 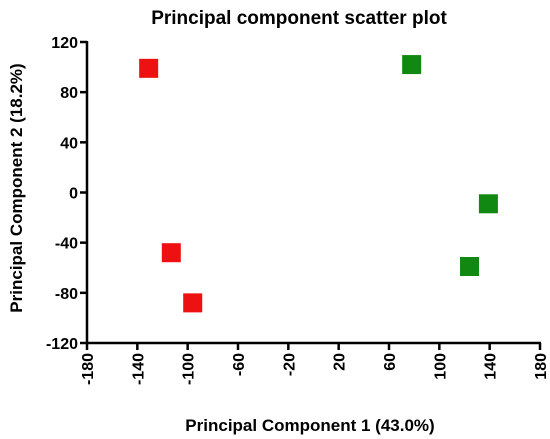 What do you see at coordinates (189, 369) in the screenshot?
I see `x-tick-label: -100` at bounding box center [189, 369].